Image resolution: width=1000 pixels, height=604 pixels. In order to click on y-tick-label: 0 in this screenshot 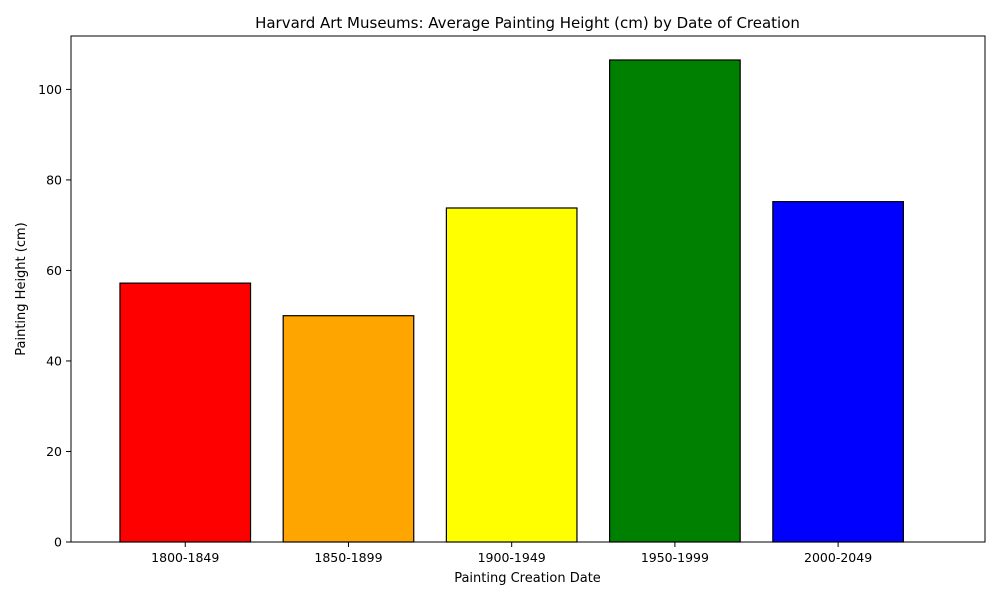, I will do `click(58, 542)`.